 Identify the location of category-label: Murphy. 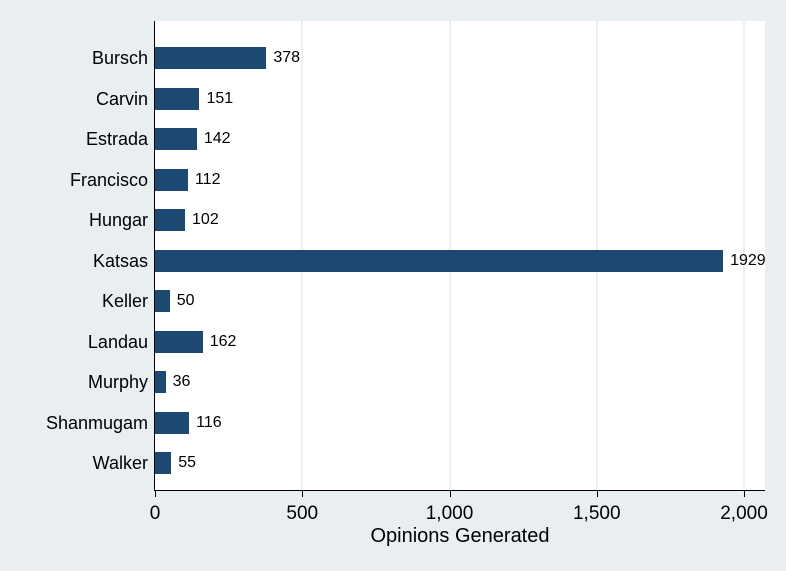
(117, 382).